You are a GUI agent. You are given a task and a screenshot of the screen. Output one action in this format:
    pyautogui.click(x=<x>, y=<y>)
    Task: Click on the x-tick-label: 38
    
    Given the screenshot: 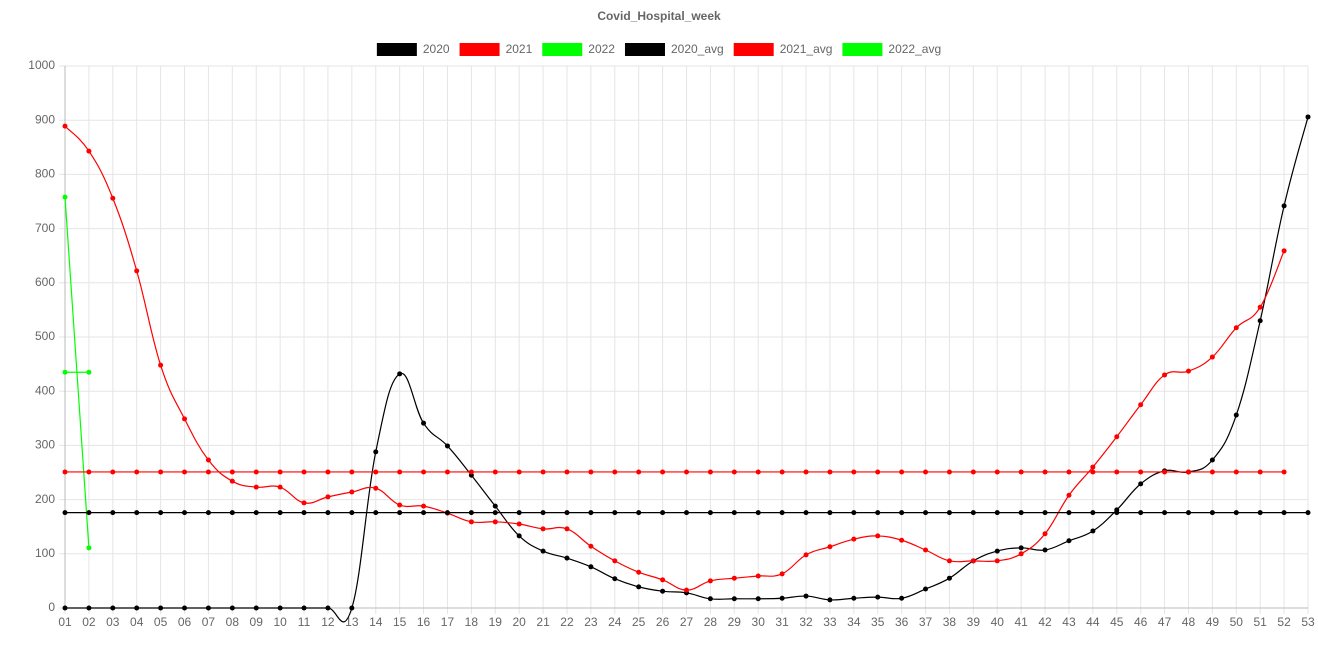 What is the action you would take?
    pyautogui.click(x=950, y=622)
    